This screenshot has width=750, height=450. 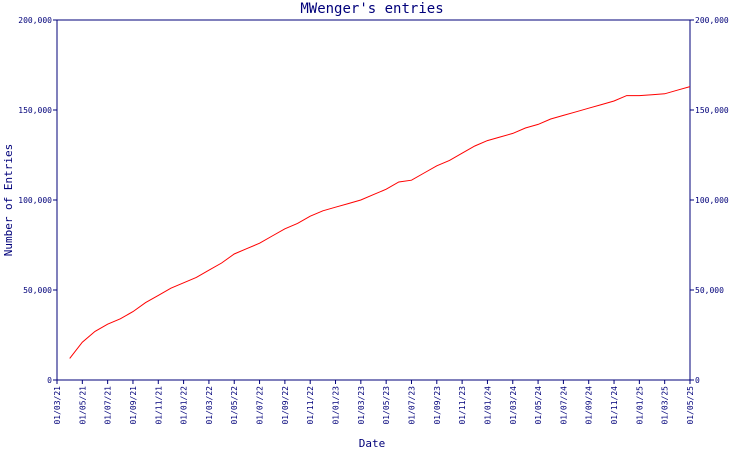 What do you see at coordinates (8, 200) in the screenshot?
I see `y-axis-label: Number of Entries` at bounding box center [8, 200].